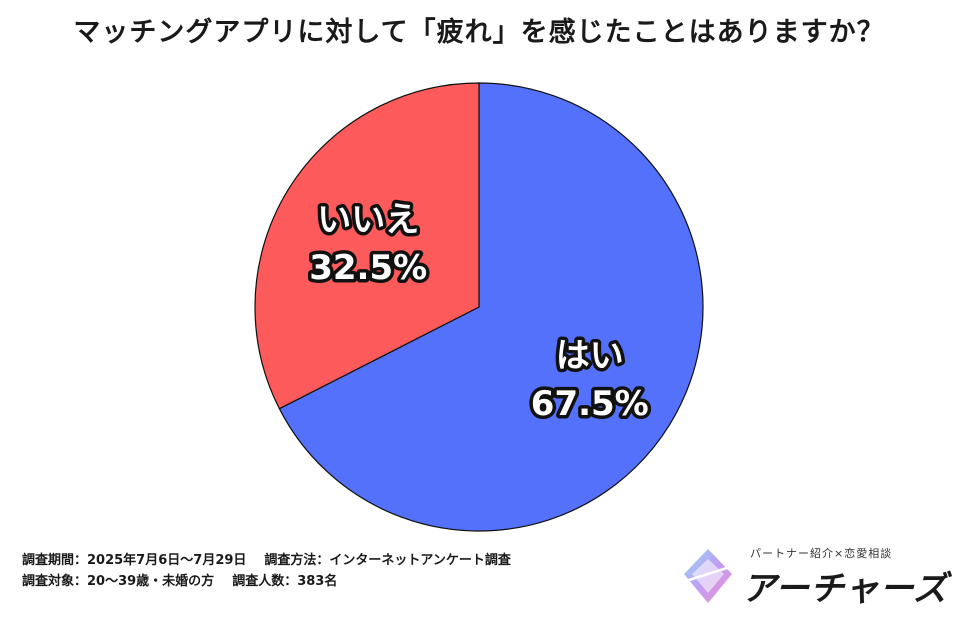 Image resolution: width=958 pixels, height=620 pixels. I want to click on brand-name: アーチャーズ, so click(845, 589).